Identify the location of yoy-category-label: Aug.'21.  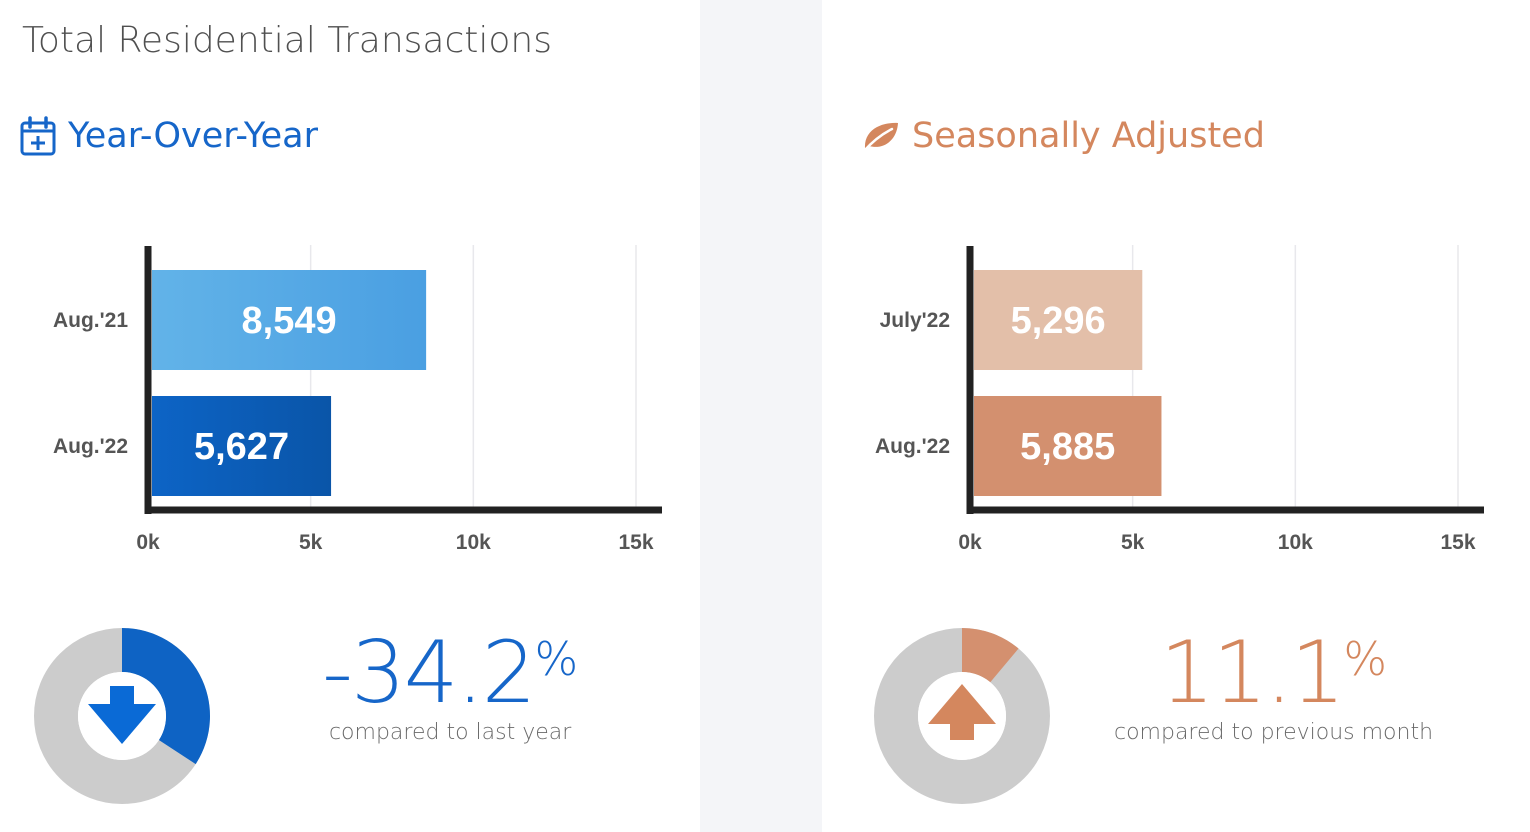
(90, 320).